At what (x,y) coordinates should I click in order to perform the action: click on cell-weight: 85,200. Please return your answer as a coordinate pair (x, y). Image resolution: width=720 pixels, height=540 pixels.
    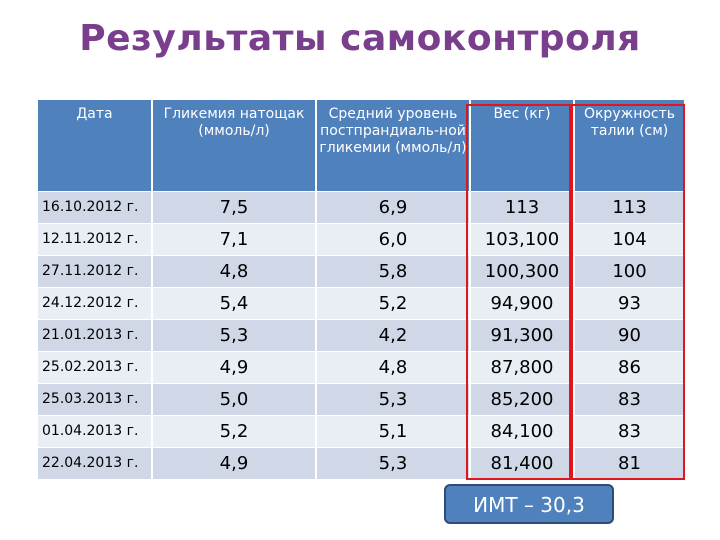
    Looking at the image, I should click on (522, 398).